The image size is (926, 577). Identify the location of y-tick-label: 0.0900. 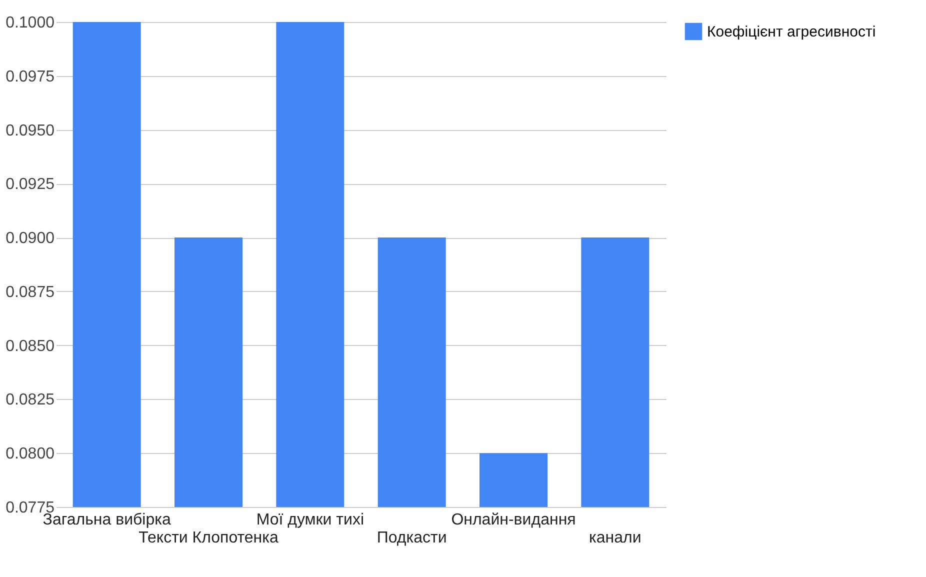
(30, 239).